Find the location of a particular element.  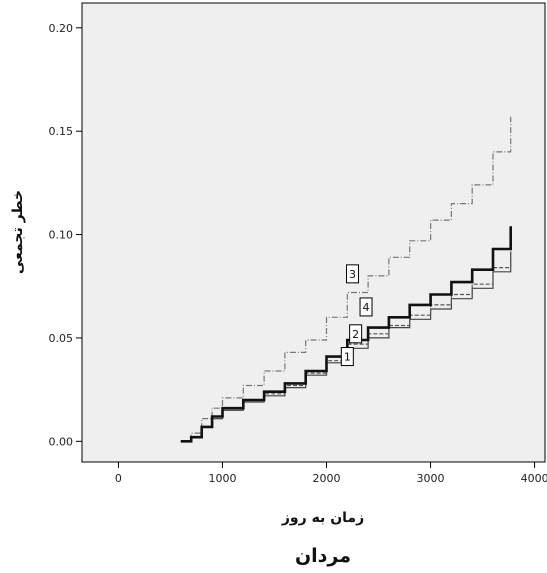

series-label-text: 2 is located at coordinates (355, 334).